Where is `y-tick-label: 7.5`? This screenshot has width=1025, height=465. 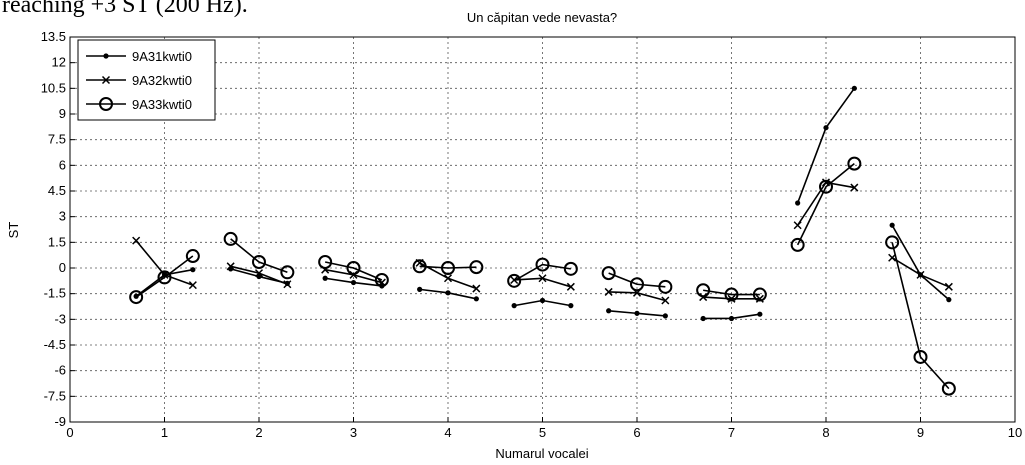
y-tick-label: 7.5 is located at coordinates (57, 139).